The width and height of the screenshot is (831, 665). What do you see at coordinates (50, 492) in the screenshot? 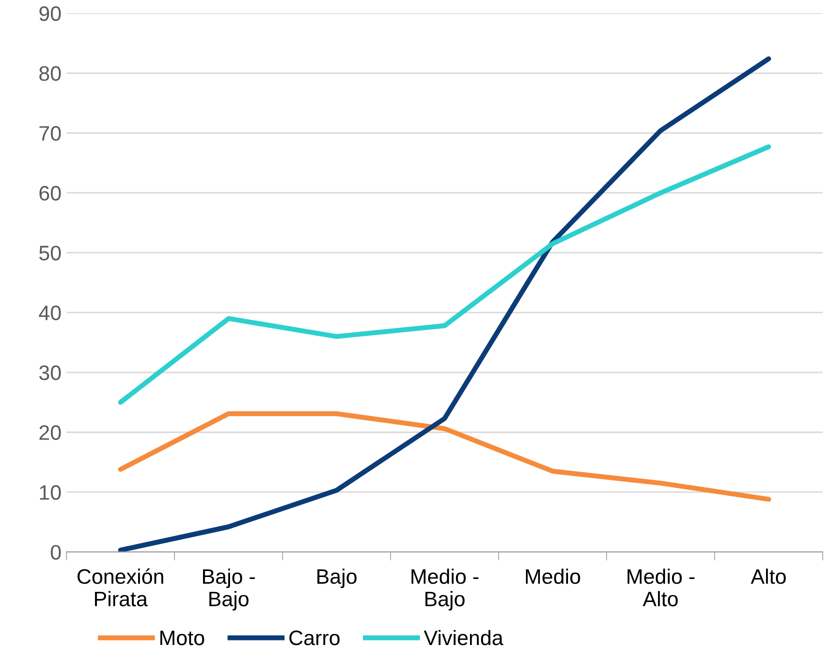
I see `y-tick-label: 10` at bounding box center [50, 492].